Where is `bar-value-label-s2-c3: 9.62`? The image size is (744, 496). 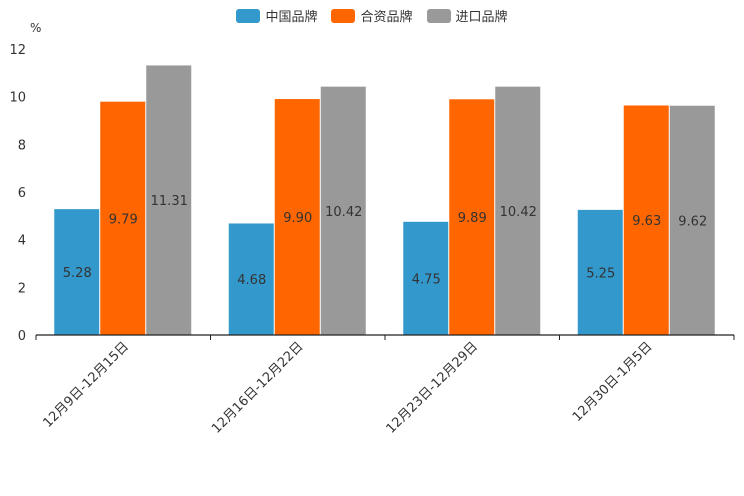 bar-value-label-s2-c3: 9.62 is located at coordinates (692, 221).